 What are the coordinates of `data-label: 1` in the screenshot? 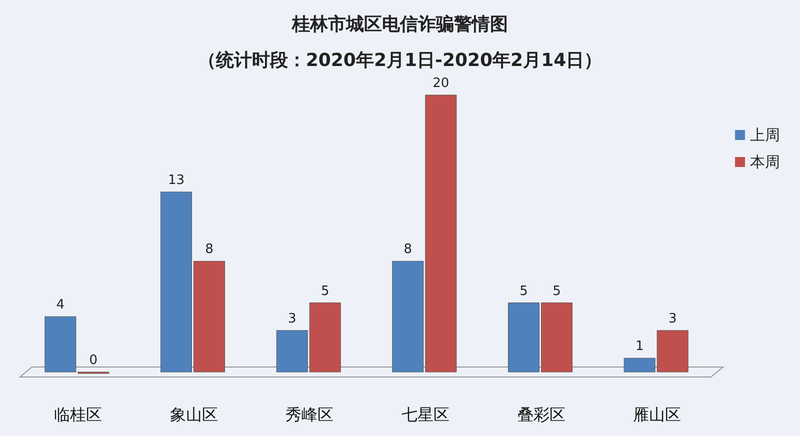 It's located at (639, 346).